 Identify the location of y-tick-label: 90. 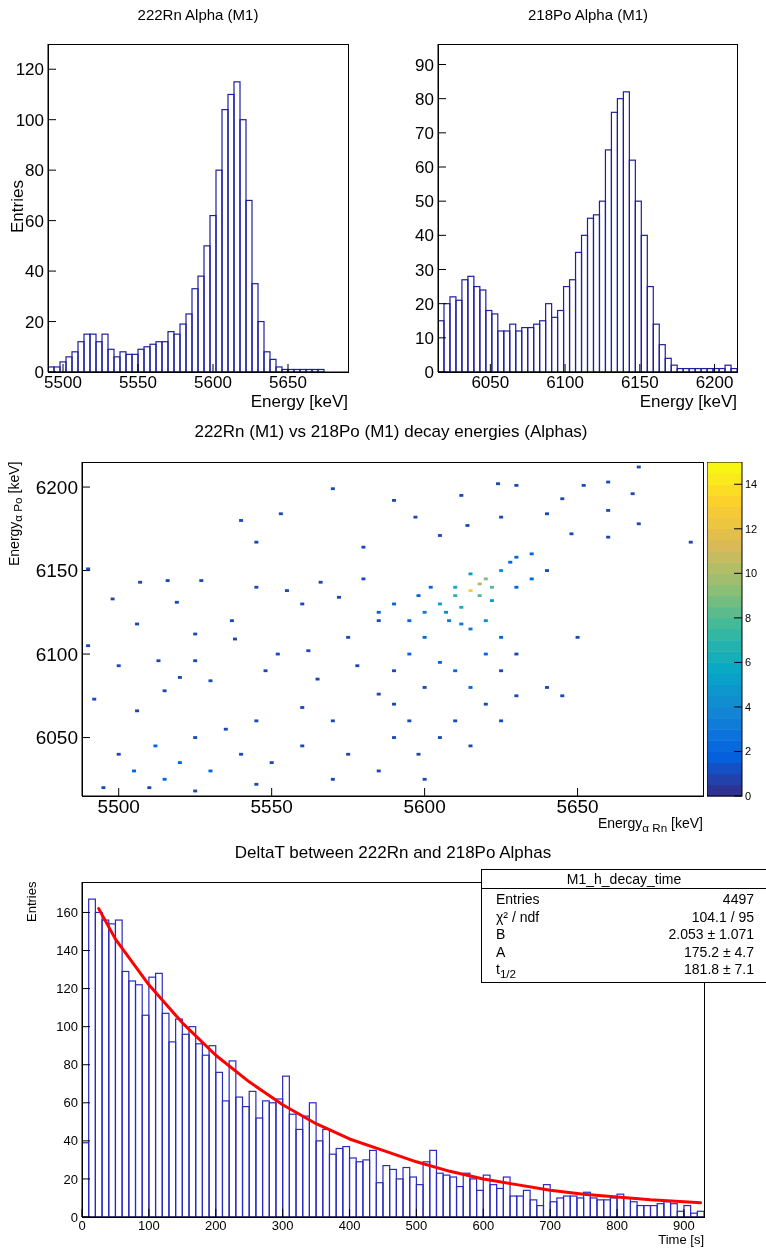
(424, 65).